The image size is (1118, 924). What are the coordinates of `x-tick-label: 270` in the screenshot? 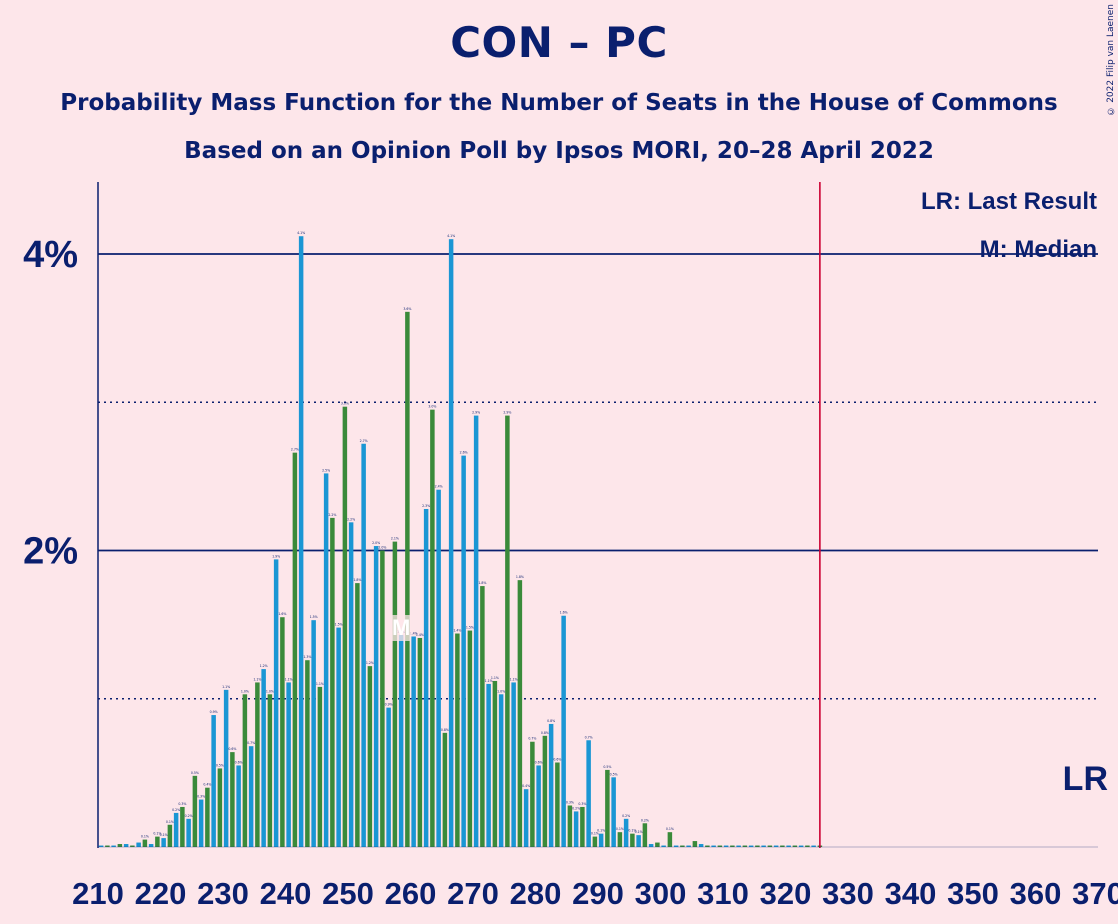 It's located at (473, 893).